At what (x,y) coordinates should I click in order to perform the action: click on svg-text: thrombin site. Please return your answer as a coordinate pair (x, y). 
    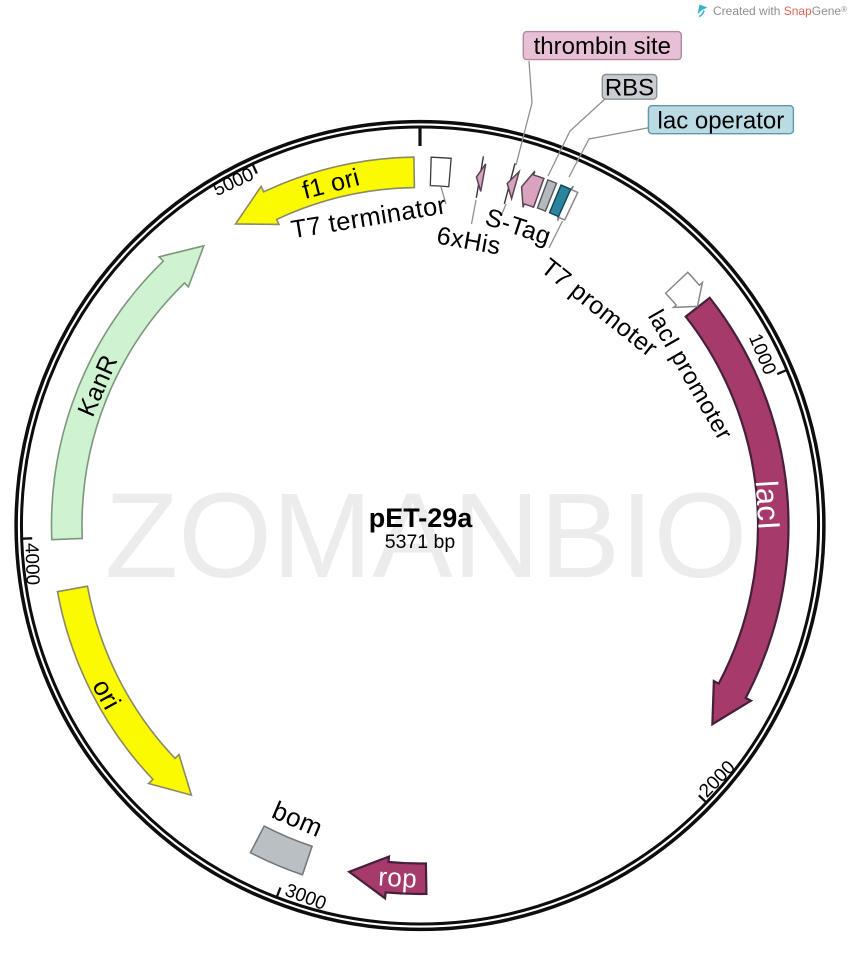
    Looking at the image, I should click on (602, 46).